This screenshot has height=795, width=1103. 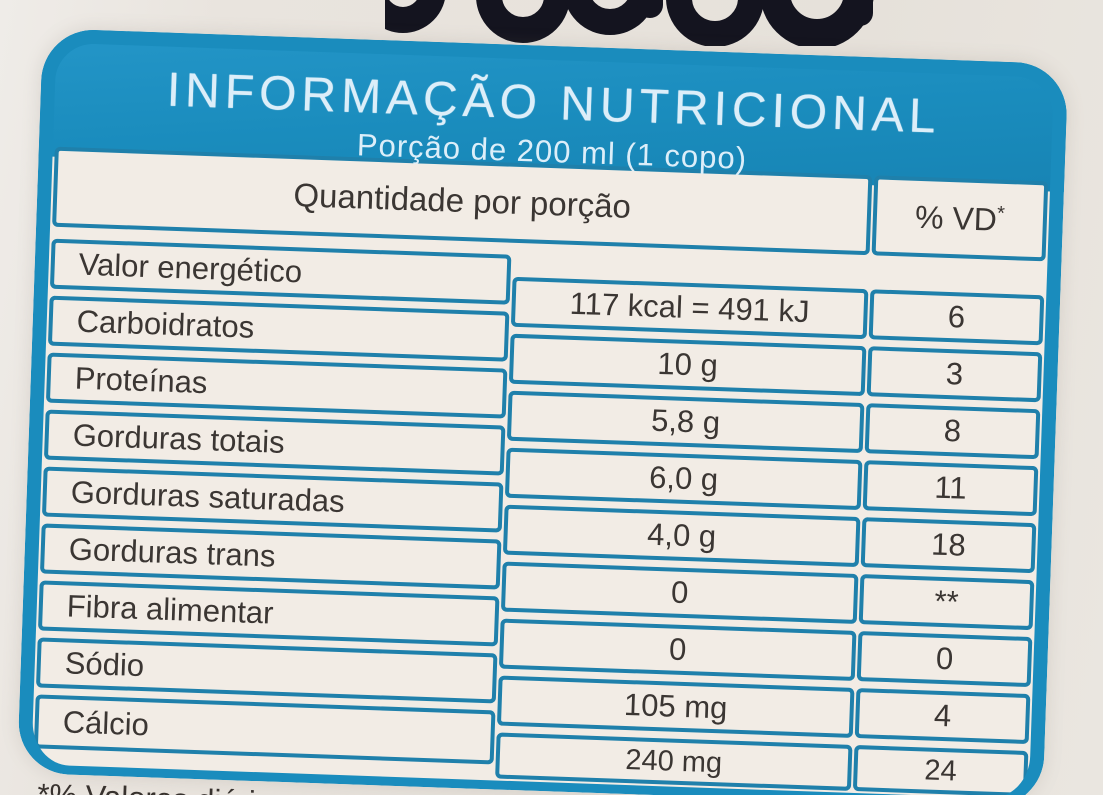 I want to click on nutrient-name-cell: Cálcio, so click(x=264, y=729).